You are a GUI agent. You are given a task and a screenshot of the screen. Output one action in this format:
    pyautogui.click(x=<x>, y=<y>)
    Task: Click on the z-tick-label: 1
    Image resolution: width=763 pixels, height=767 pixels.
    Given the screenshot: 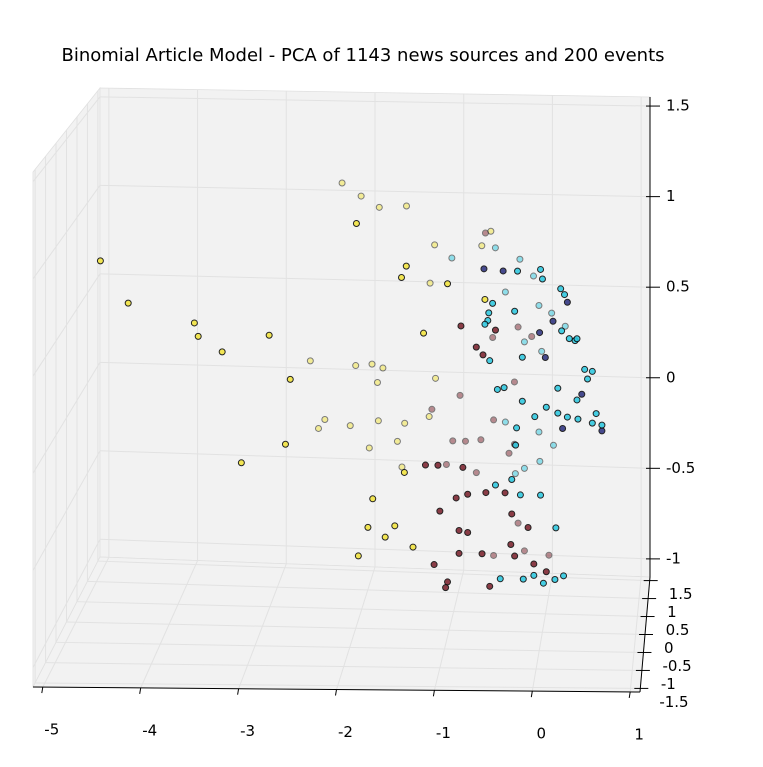 What is the action you would take?
    pyautogui.click(x=671, y=196)
    